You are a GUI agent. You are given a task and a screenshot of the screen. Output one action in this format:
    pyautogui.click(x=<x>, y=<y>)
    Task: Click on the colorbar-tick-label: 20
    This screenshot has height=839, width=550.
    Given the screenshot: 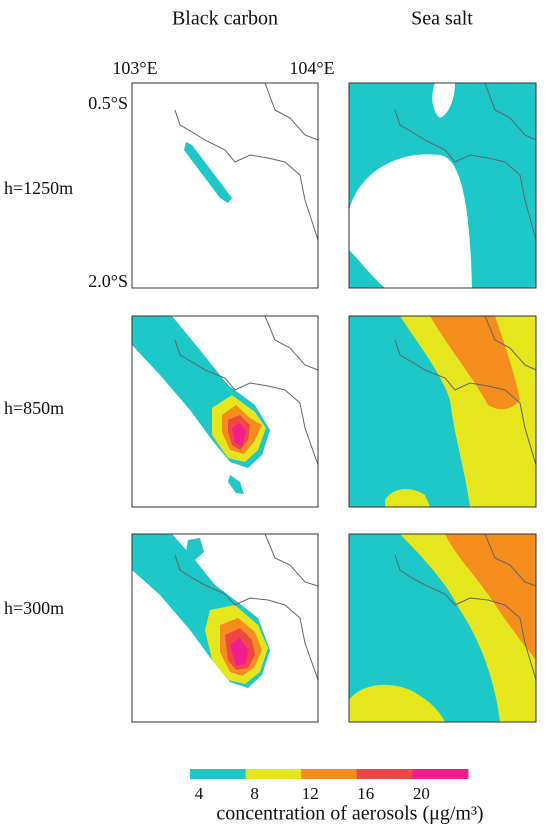 What is the action you would take?
    pyautogui.click(x=421, y=793)
    